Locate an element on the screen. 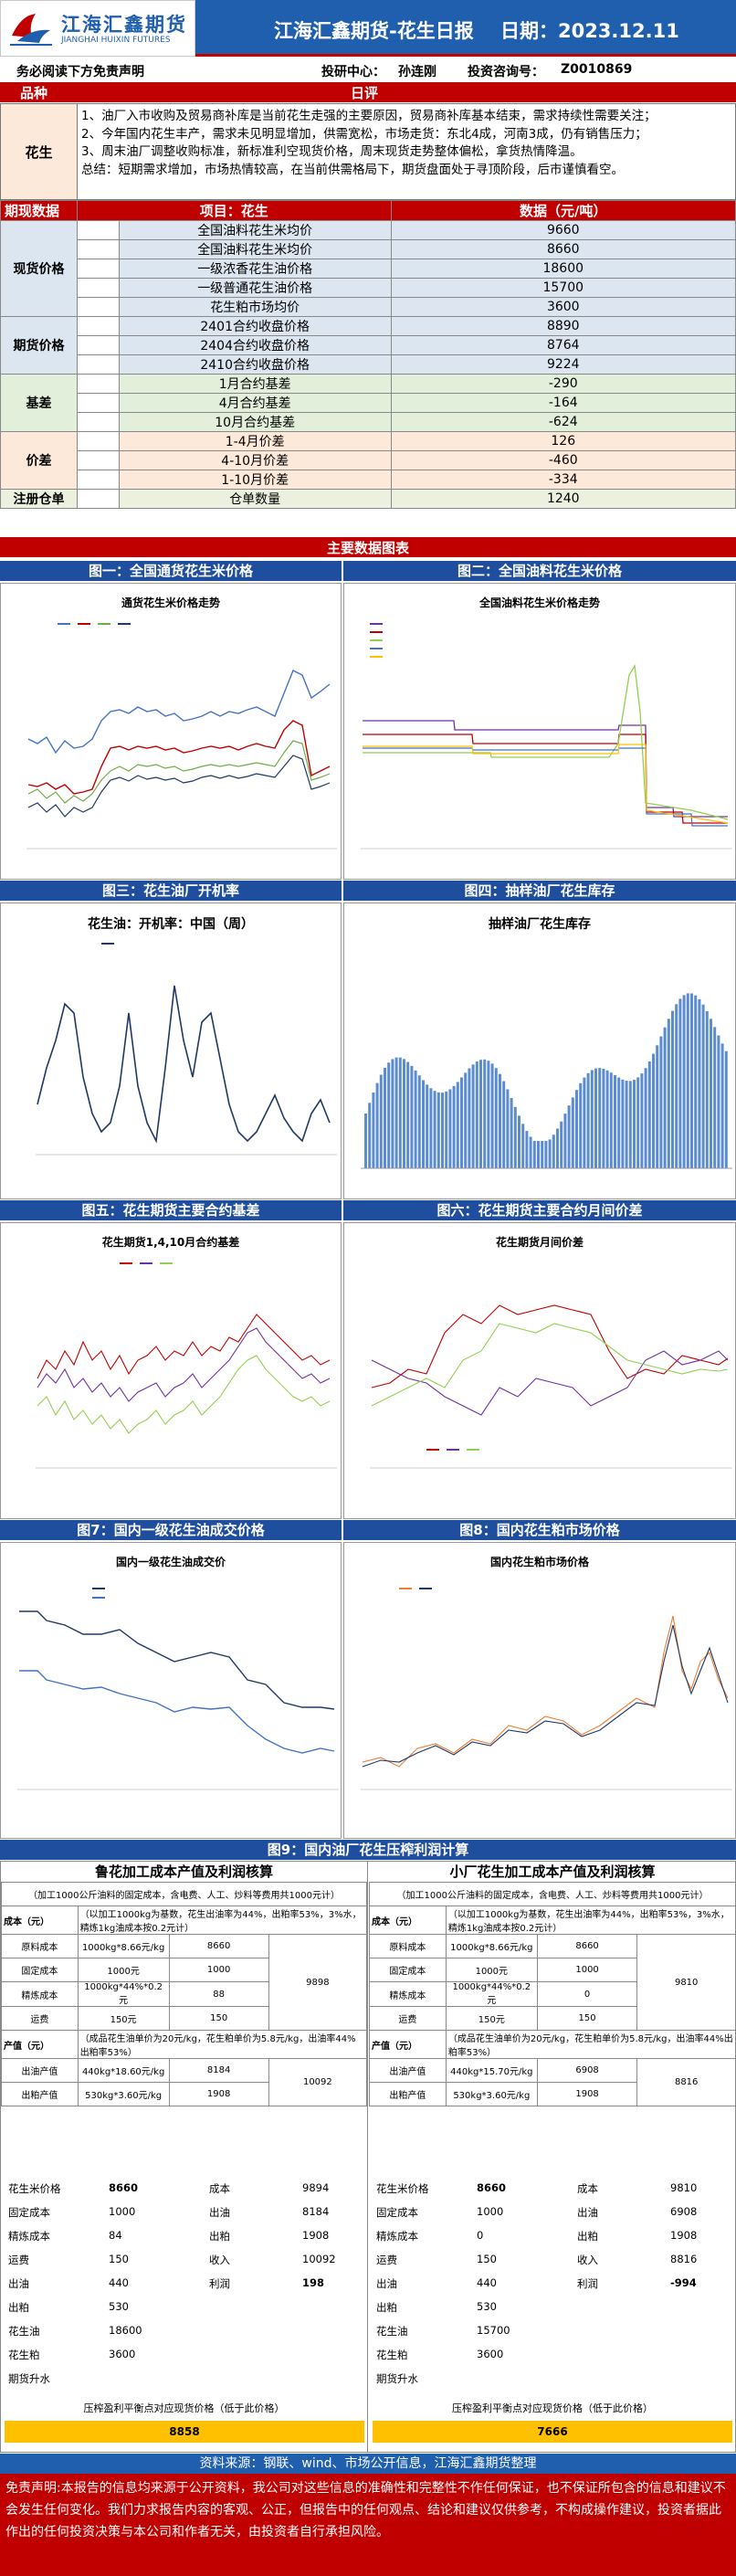 The width and height of the screenshot is (736, 2576). item-cell: 1月合约基差 is located at coordinates (255, 384).